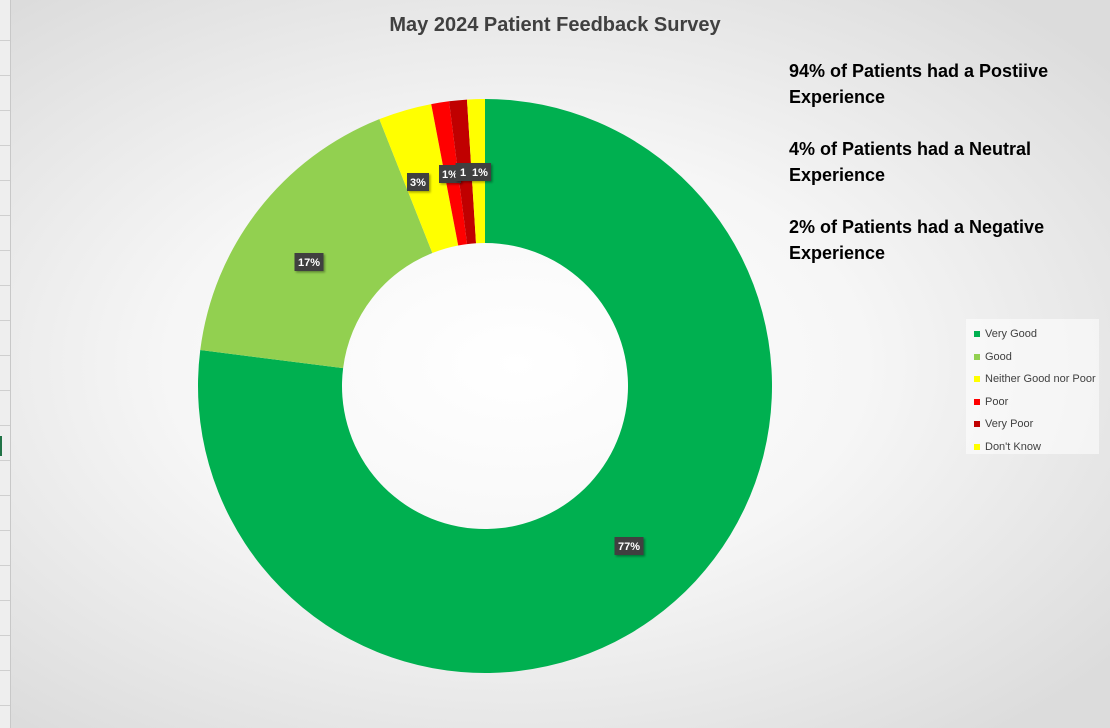  I want to click on legend-label: Very Poor, so click(1009, 424).